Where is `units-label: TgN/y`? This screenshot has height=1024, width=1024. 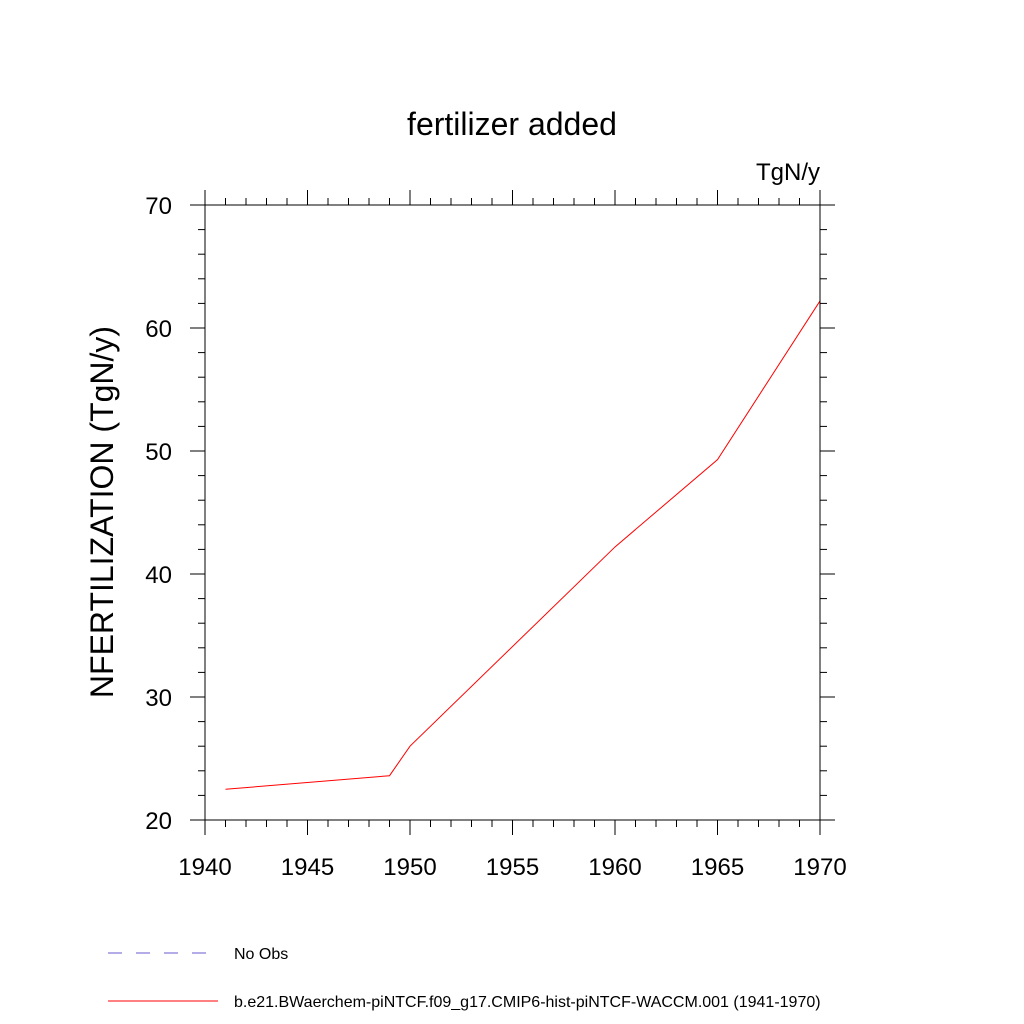 units-label: TgN/y is located at coordinates (788, 172).